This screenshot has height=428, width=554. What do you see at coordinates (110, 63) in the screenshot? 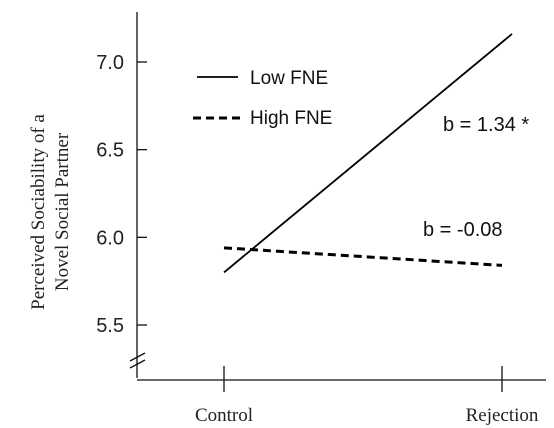
I see `y-tick-label: 7.0` at bounding box center [110, 63].